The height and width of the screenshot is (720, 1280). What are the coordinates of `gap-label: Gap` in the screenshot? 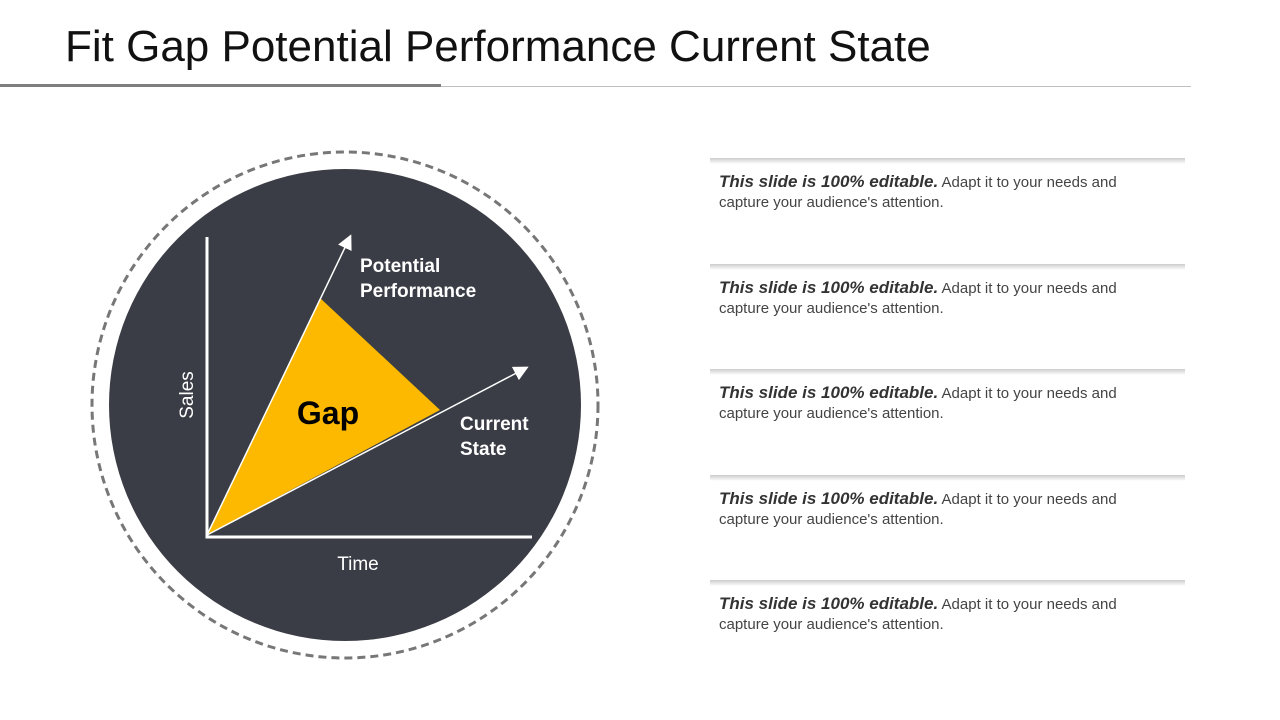 It's located at (328, 413).